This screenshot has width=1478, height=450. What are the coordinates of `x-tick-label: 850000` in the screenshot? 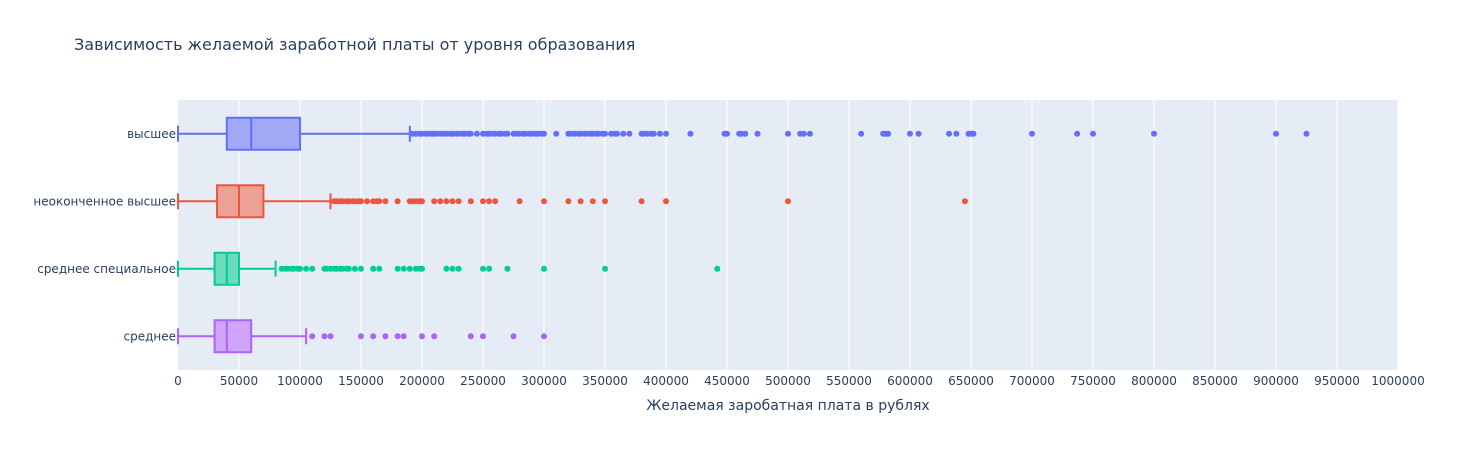 It's located at (1215, 381).